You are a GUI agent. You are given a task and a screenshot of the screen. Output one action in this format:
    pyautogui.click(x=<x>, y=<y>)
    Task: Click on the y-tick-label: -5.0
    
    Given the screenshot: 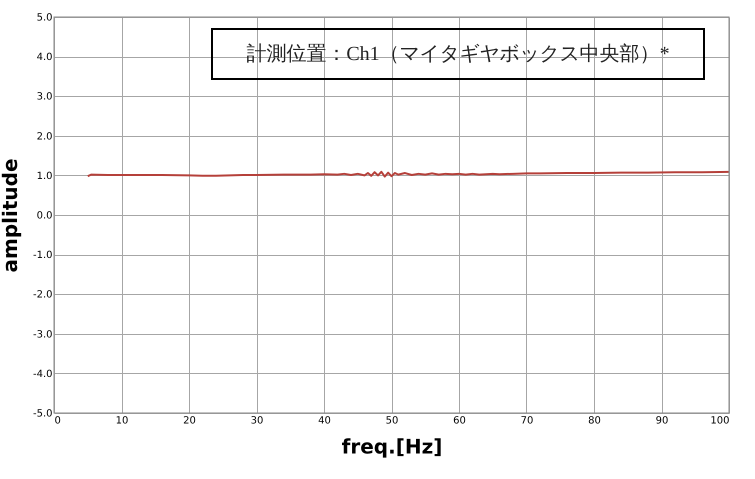 What is the action you would take?
    pyautogui.click(x=42, y=414)
    